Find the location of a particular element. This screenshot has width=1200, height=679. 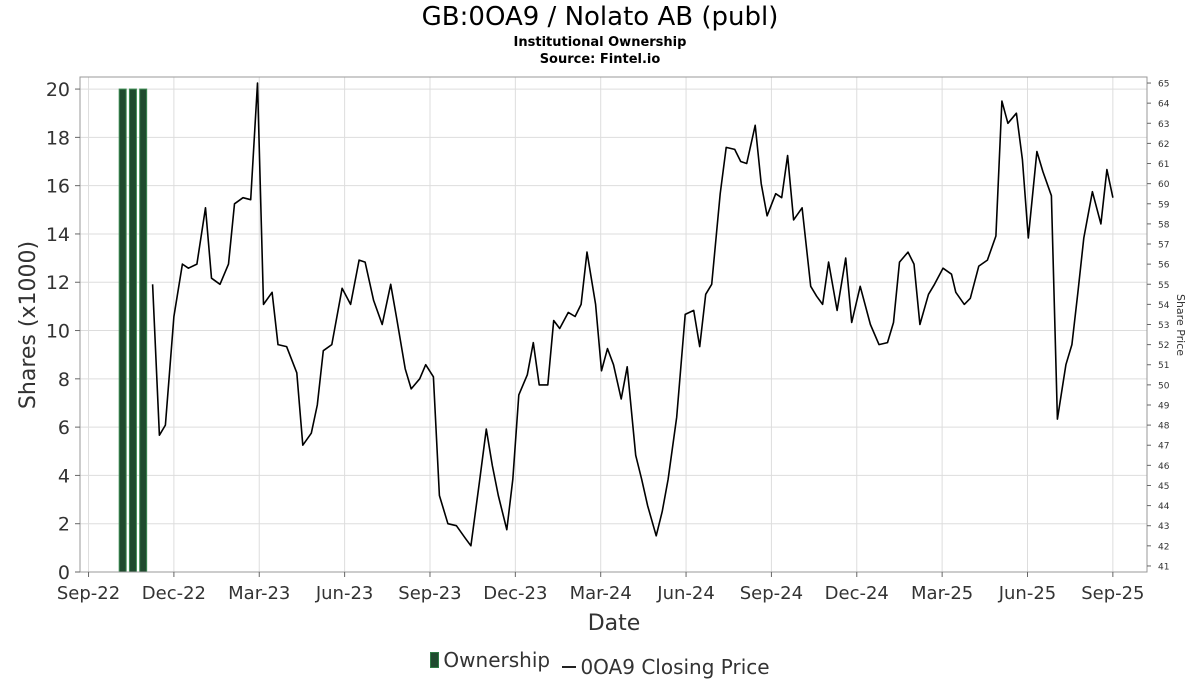

y-left-tick-label: 6 is located at coordinates (64, 428).